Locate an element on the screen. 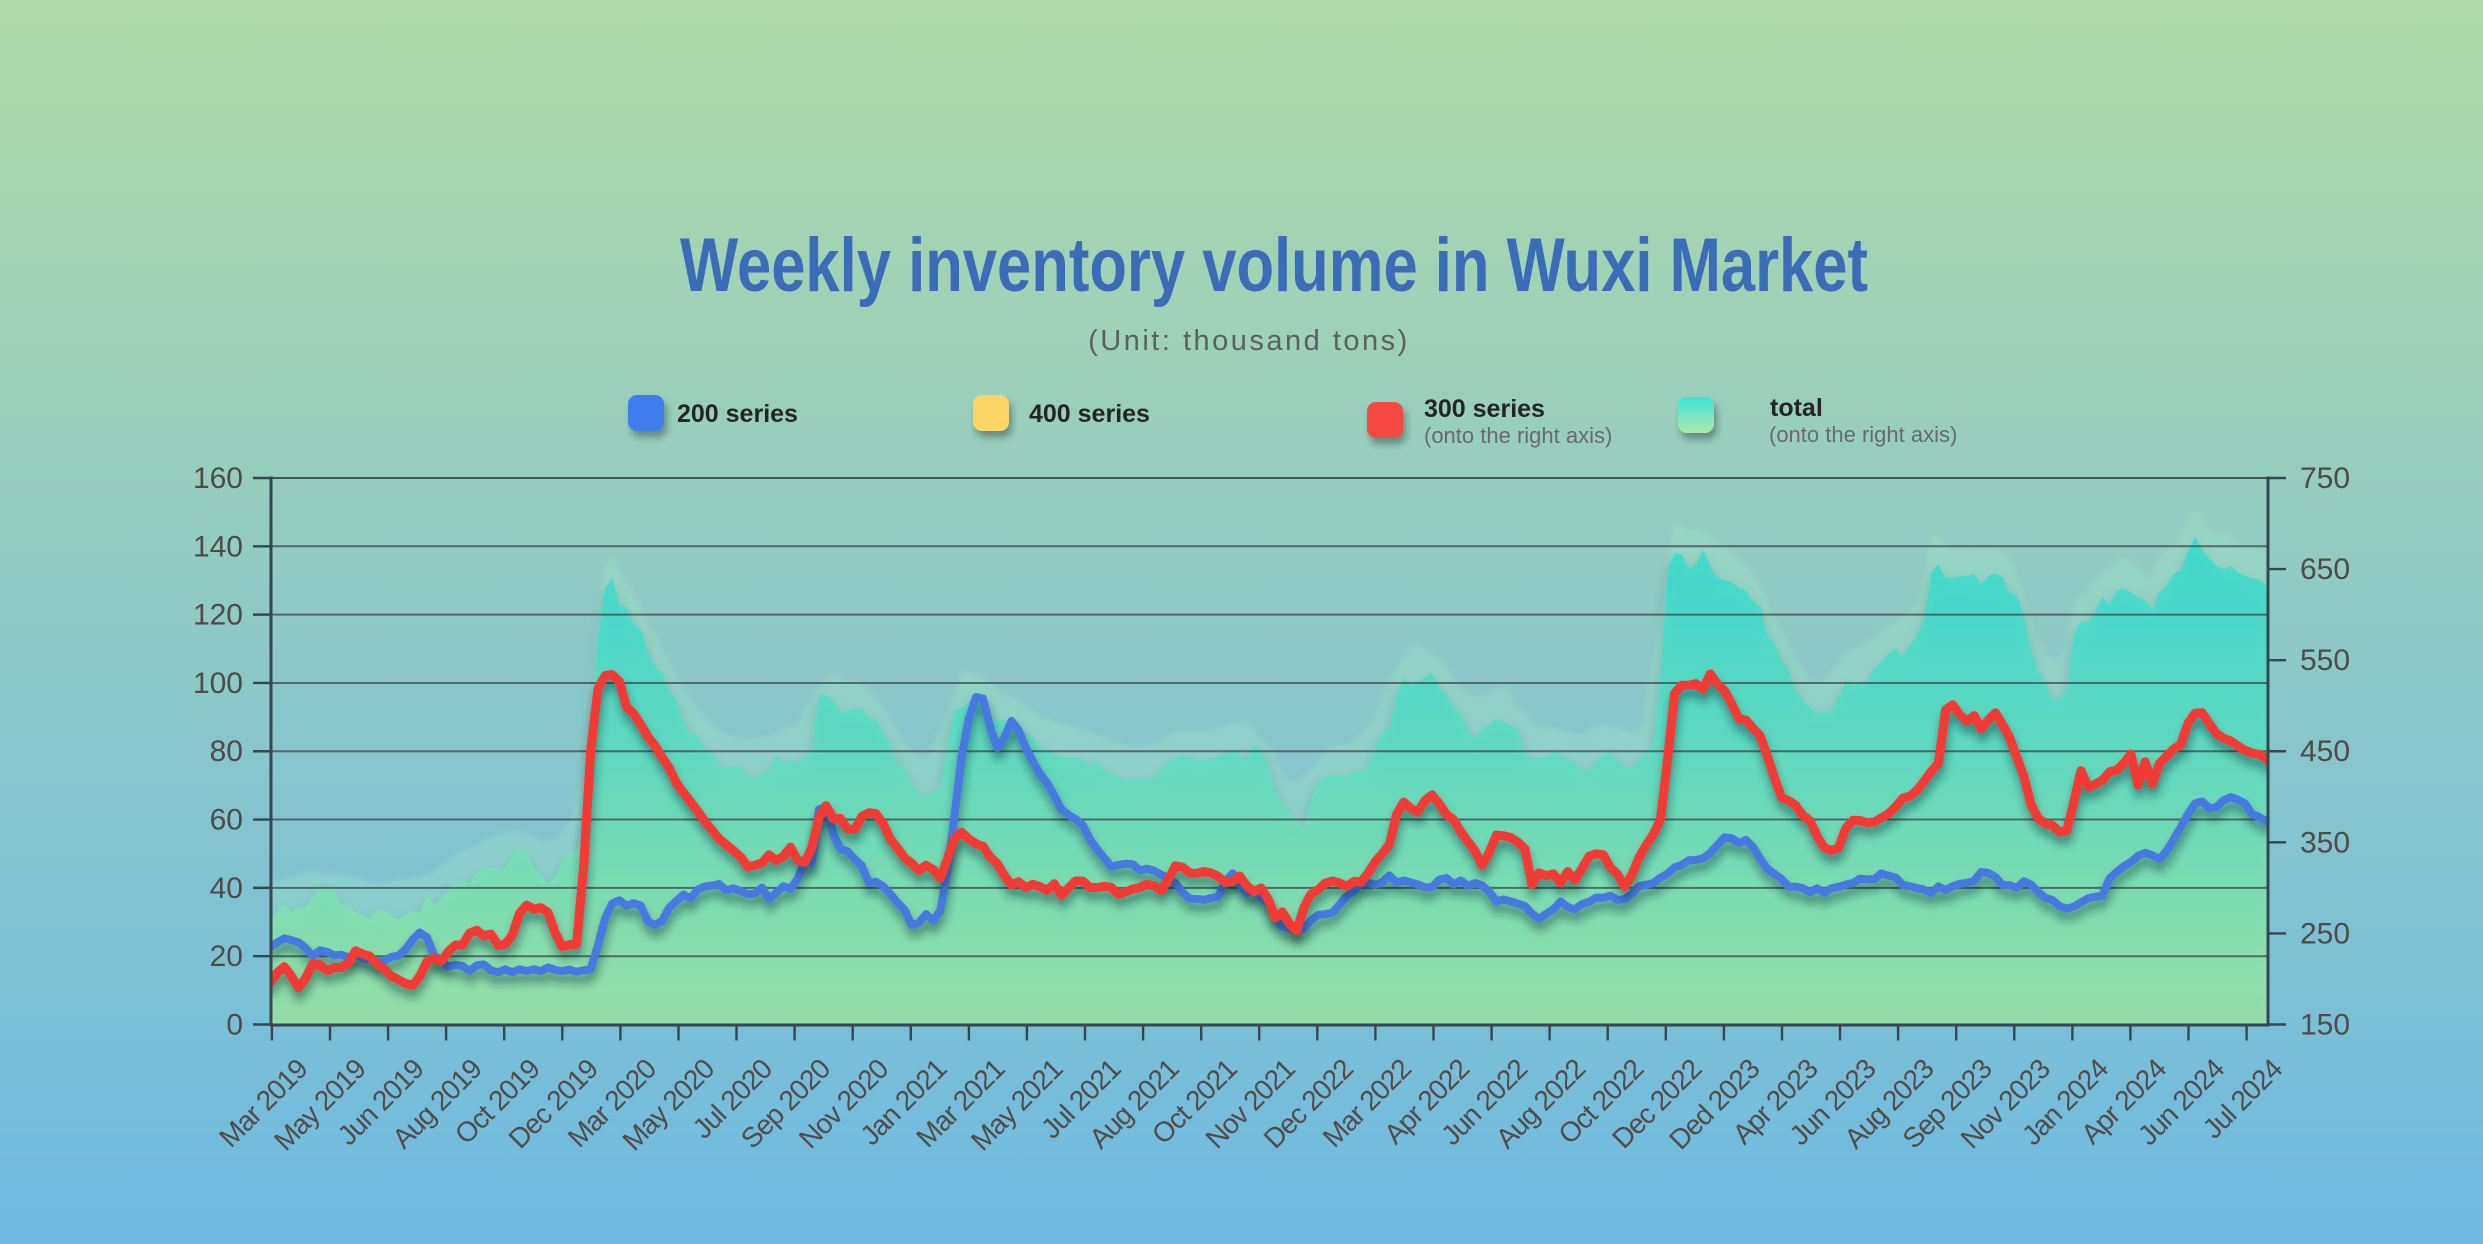 The image size is (2483, 1244). svg-text: 550 is located at coordinates (2325, 660).